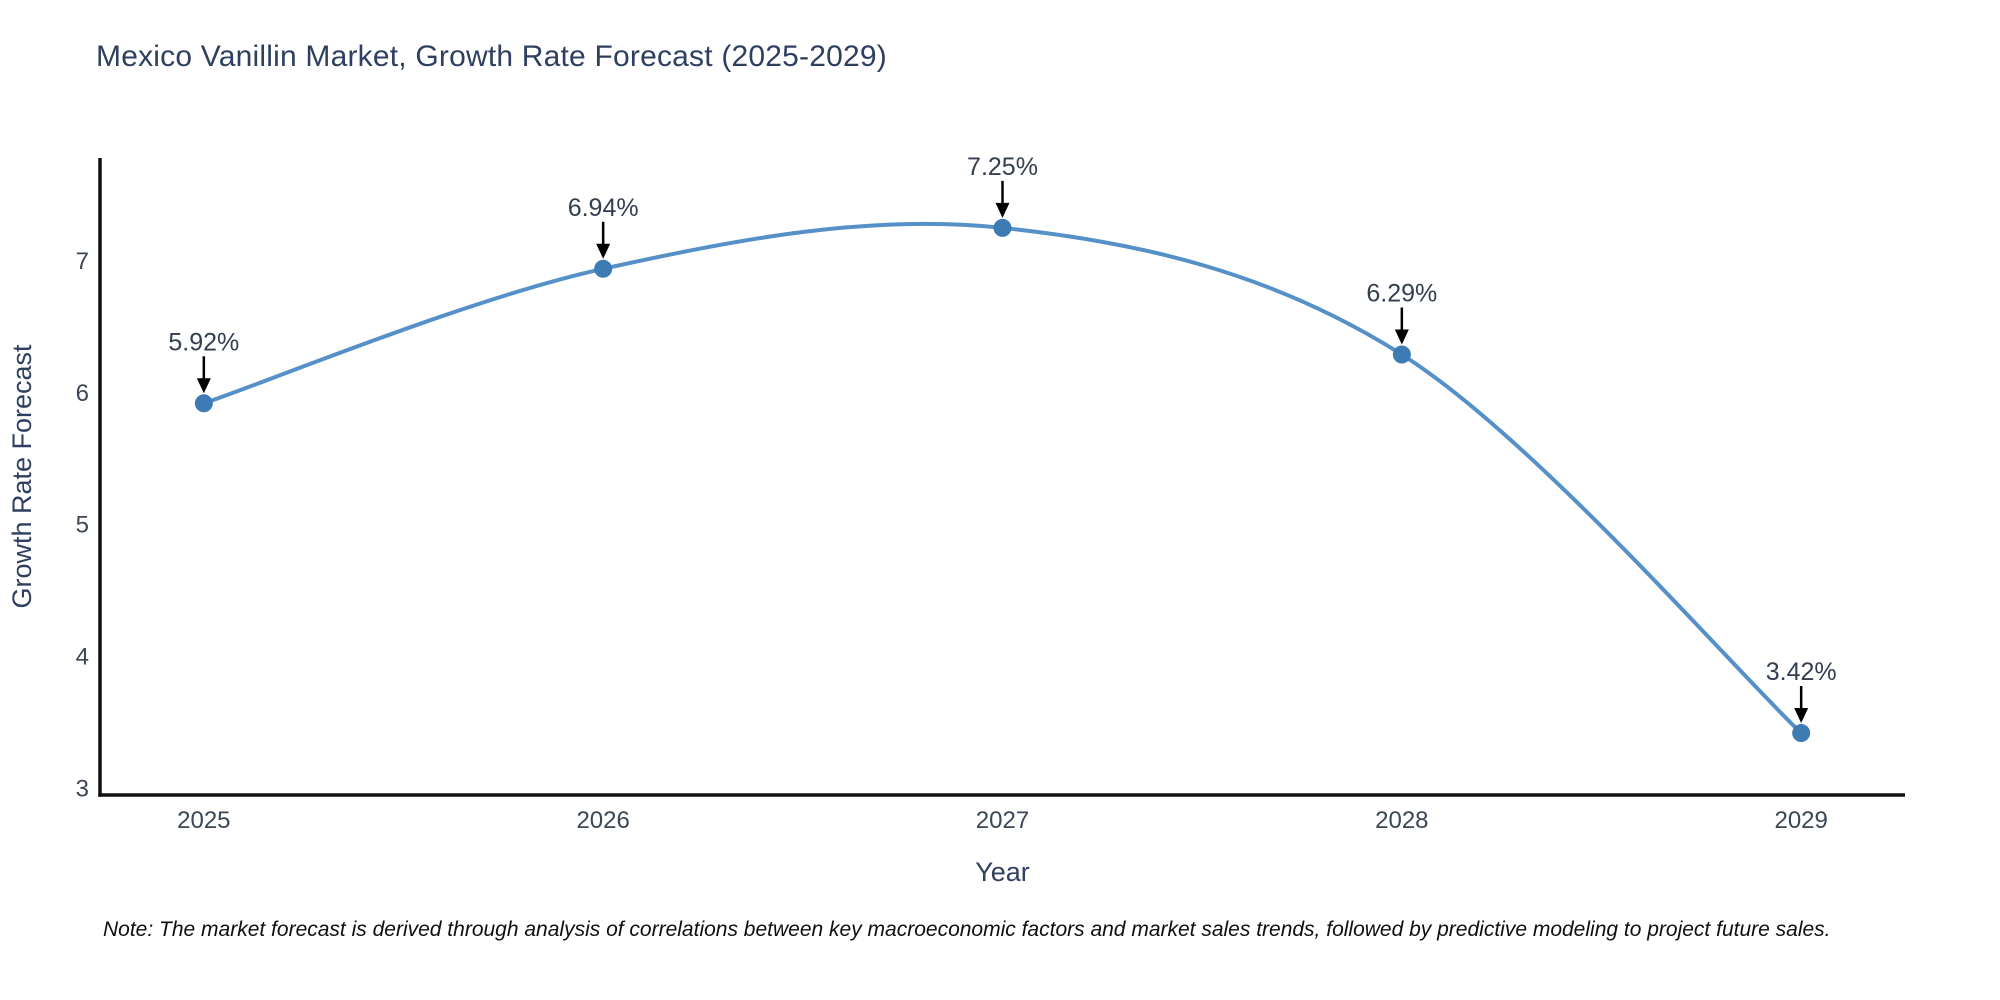 The height and width of the screenshot is (1000, 2000). What do you see at coordinates (82, 788) in the screenshot?
I see `y-tick-label: 3` at bounding box center [82, 788].